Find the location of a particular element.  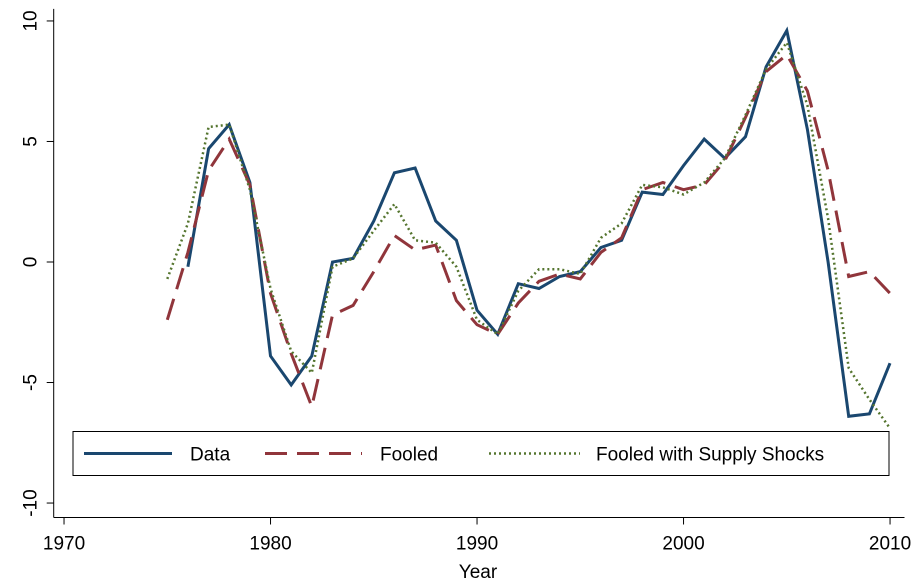

y-tick-label: -10 is located at coordinates (31, 502).